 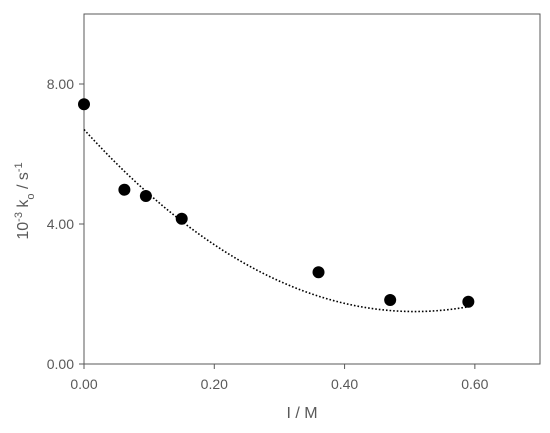 I want to click on y-axis-title-k: k, so click(x=23, y=205).